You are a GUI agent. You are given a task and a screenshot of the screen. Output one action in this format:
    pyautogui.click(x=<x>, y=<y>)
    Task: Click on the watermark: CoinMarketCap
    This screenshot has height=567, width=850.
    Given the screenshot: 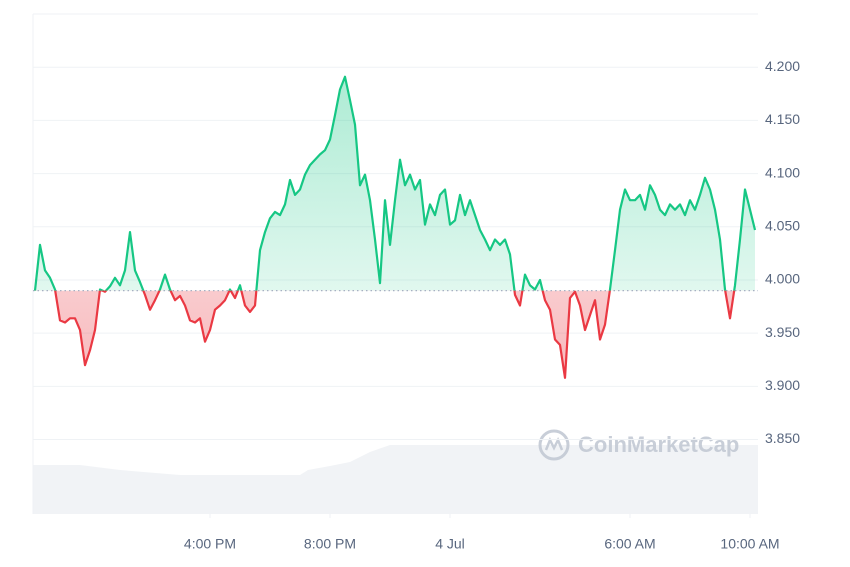 What is the action you would take?
    pyautogui.click(x=638, y=445)
    